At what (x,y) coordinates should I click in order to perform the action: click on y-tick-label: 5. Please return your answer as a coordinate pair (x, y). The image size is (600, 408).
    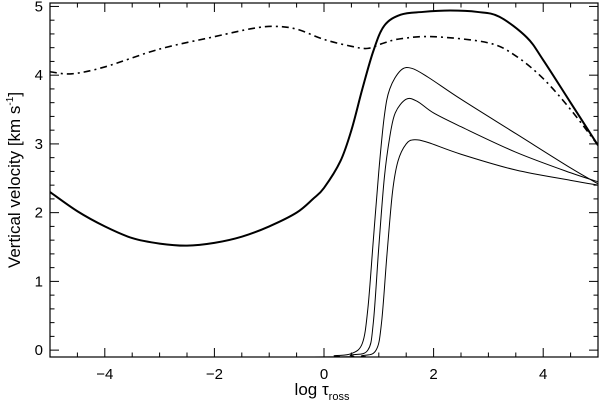
    Looking at the image, I should click on (39, 7).